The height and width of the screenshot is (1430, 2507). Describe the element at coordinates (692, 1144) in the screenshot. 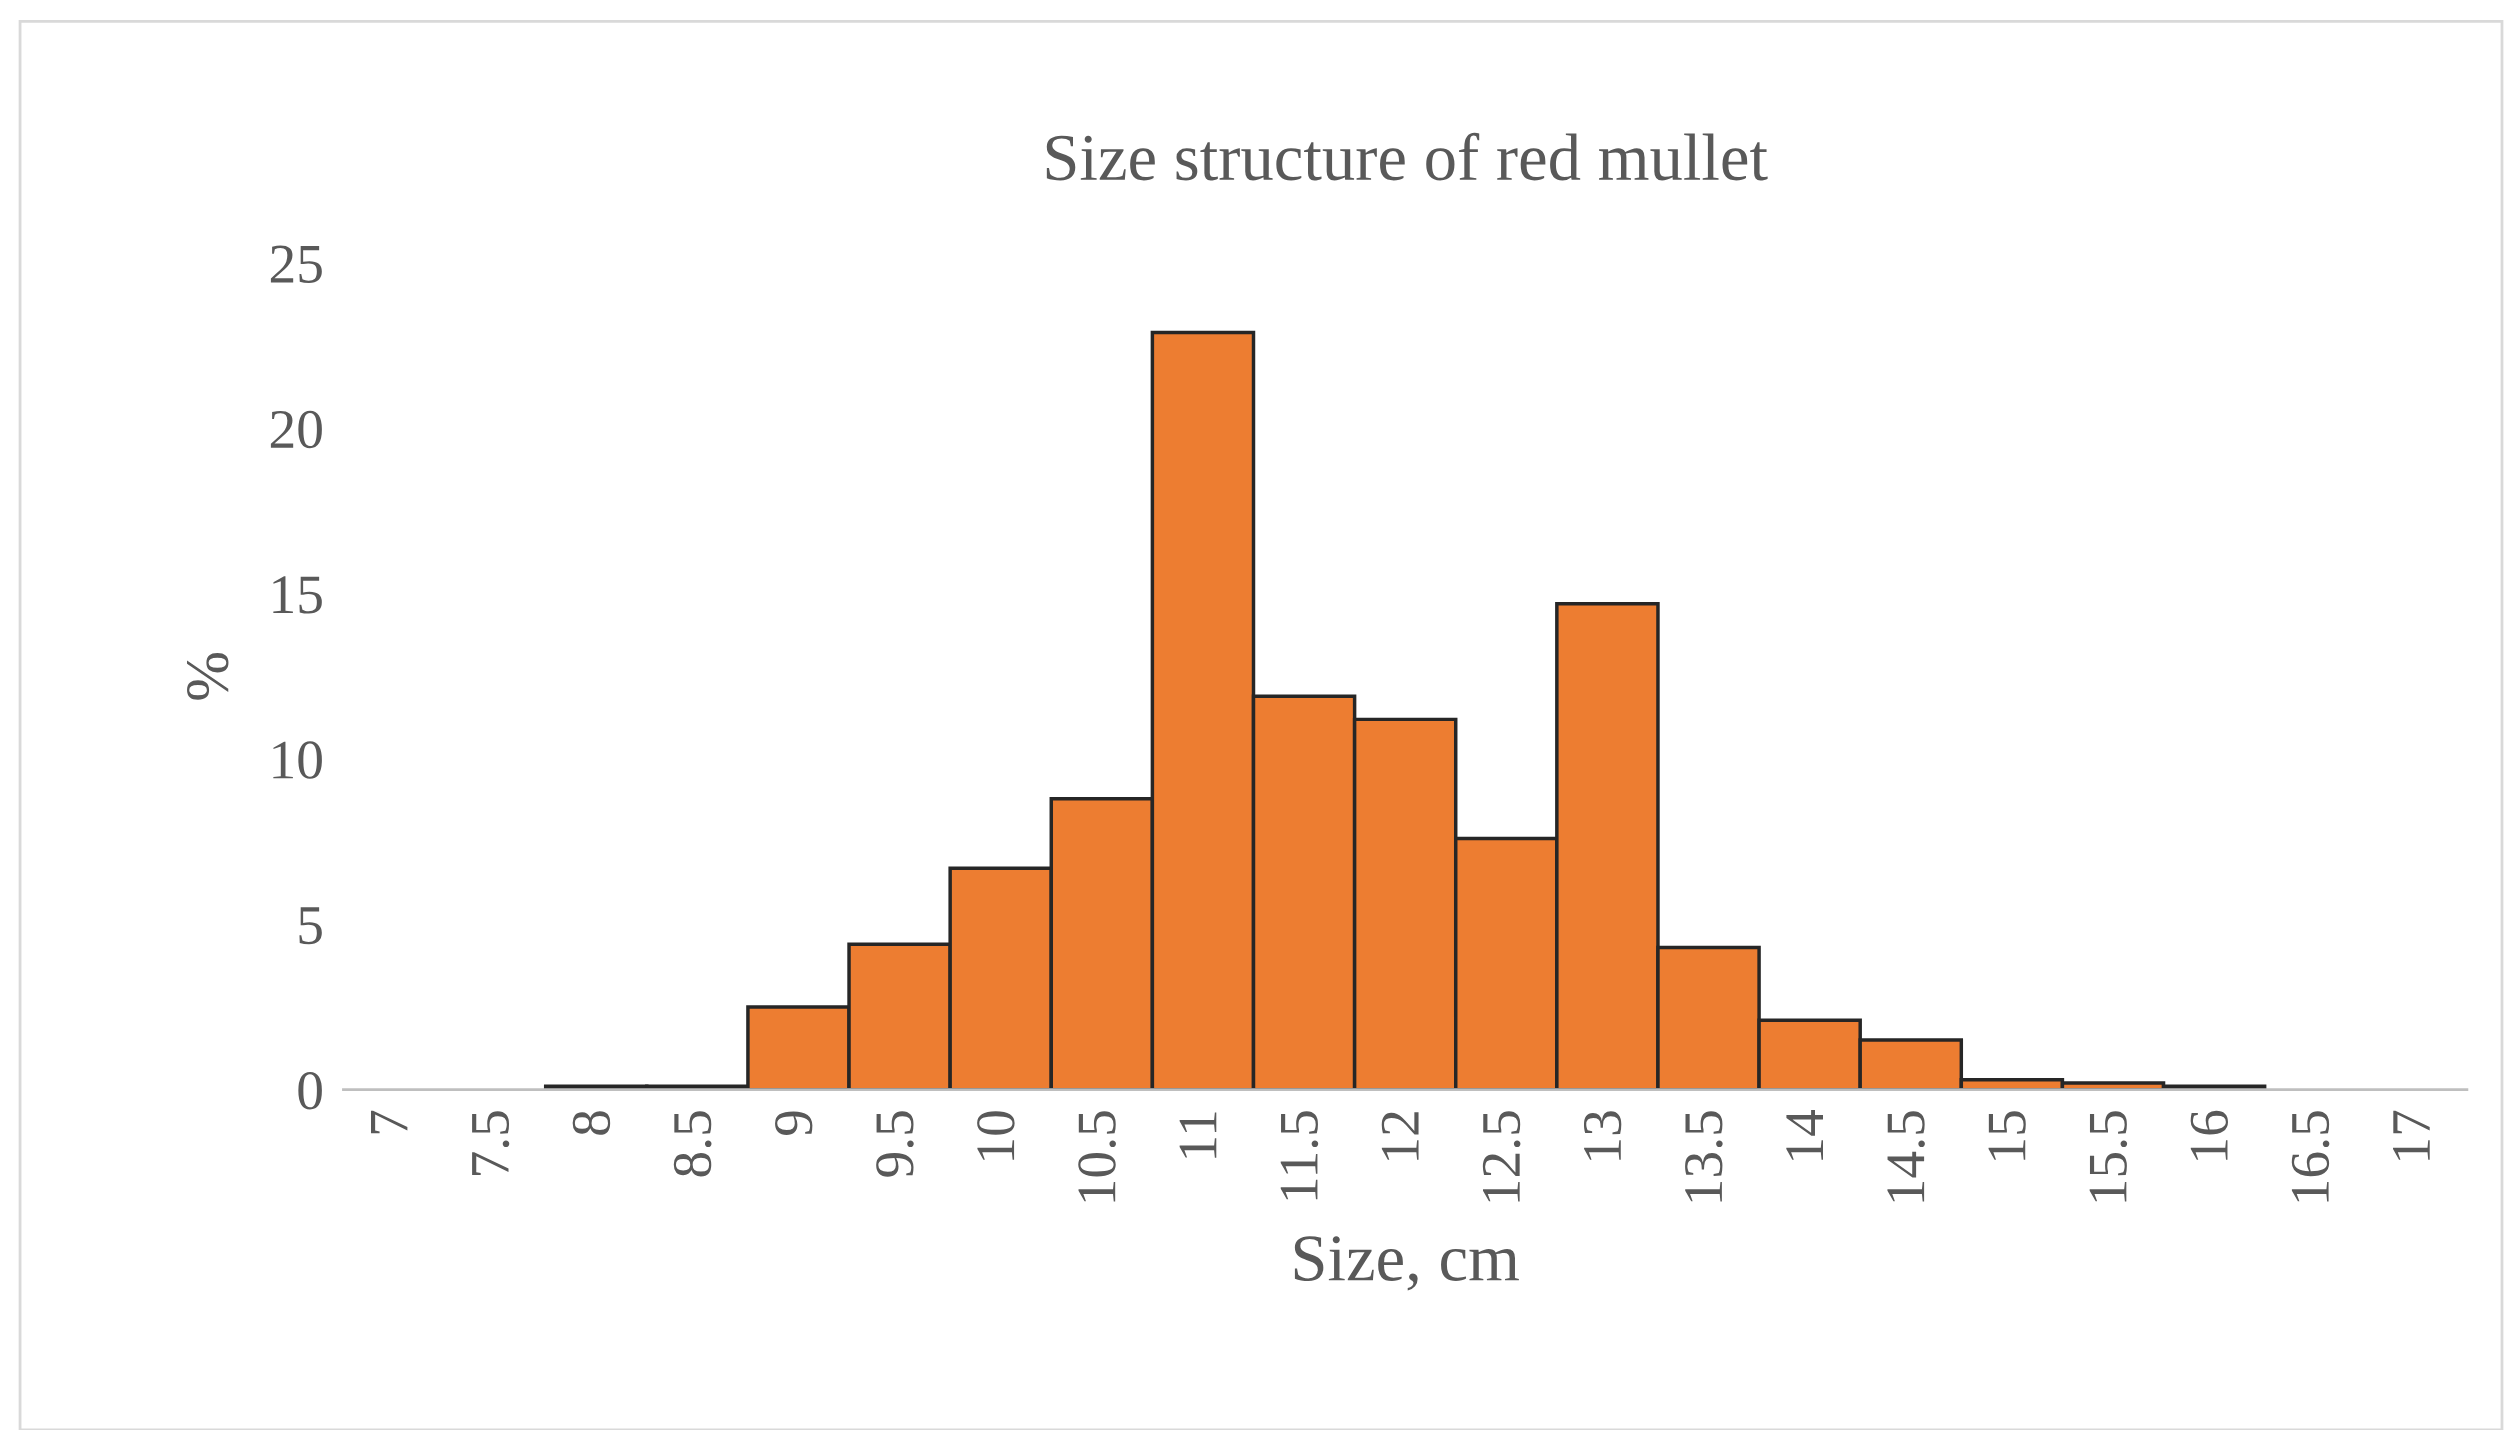

I see `x-tick-label: 8.5` at that location.